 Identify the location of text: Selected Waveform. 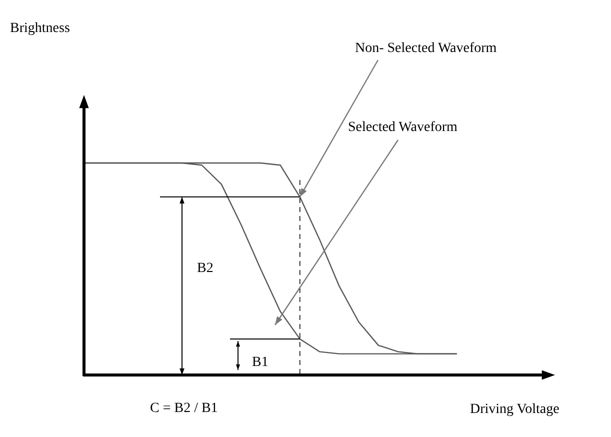
(403, 127).